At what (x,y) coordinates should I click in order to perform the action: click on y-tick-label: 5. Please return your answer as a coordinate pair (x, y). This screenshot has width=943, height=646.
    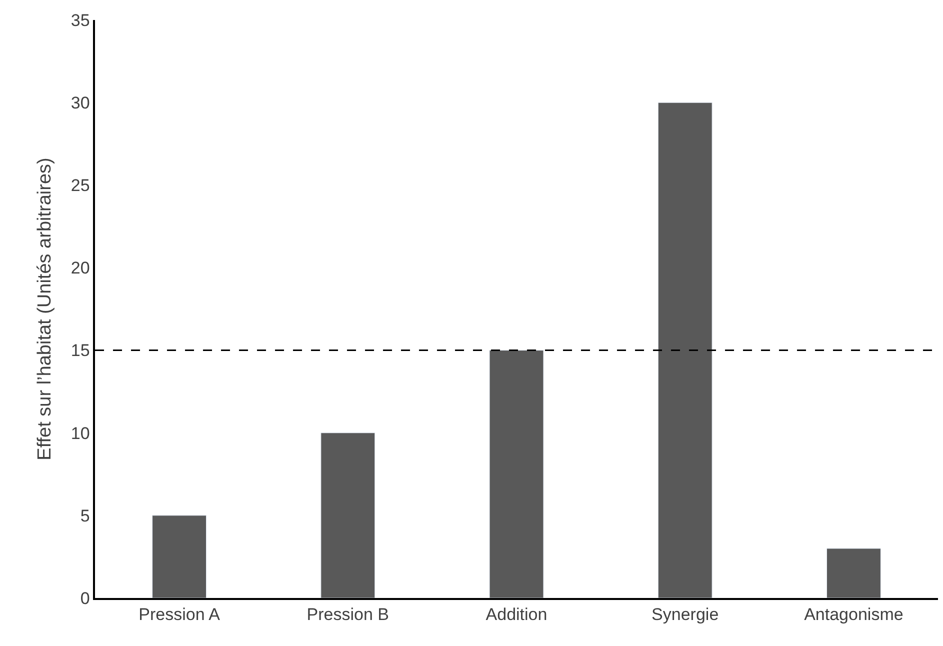
    Looking at the image, I should click on (85, 516).